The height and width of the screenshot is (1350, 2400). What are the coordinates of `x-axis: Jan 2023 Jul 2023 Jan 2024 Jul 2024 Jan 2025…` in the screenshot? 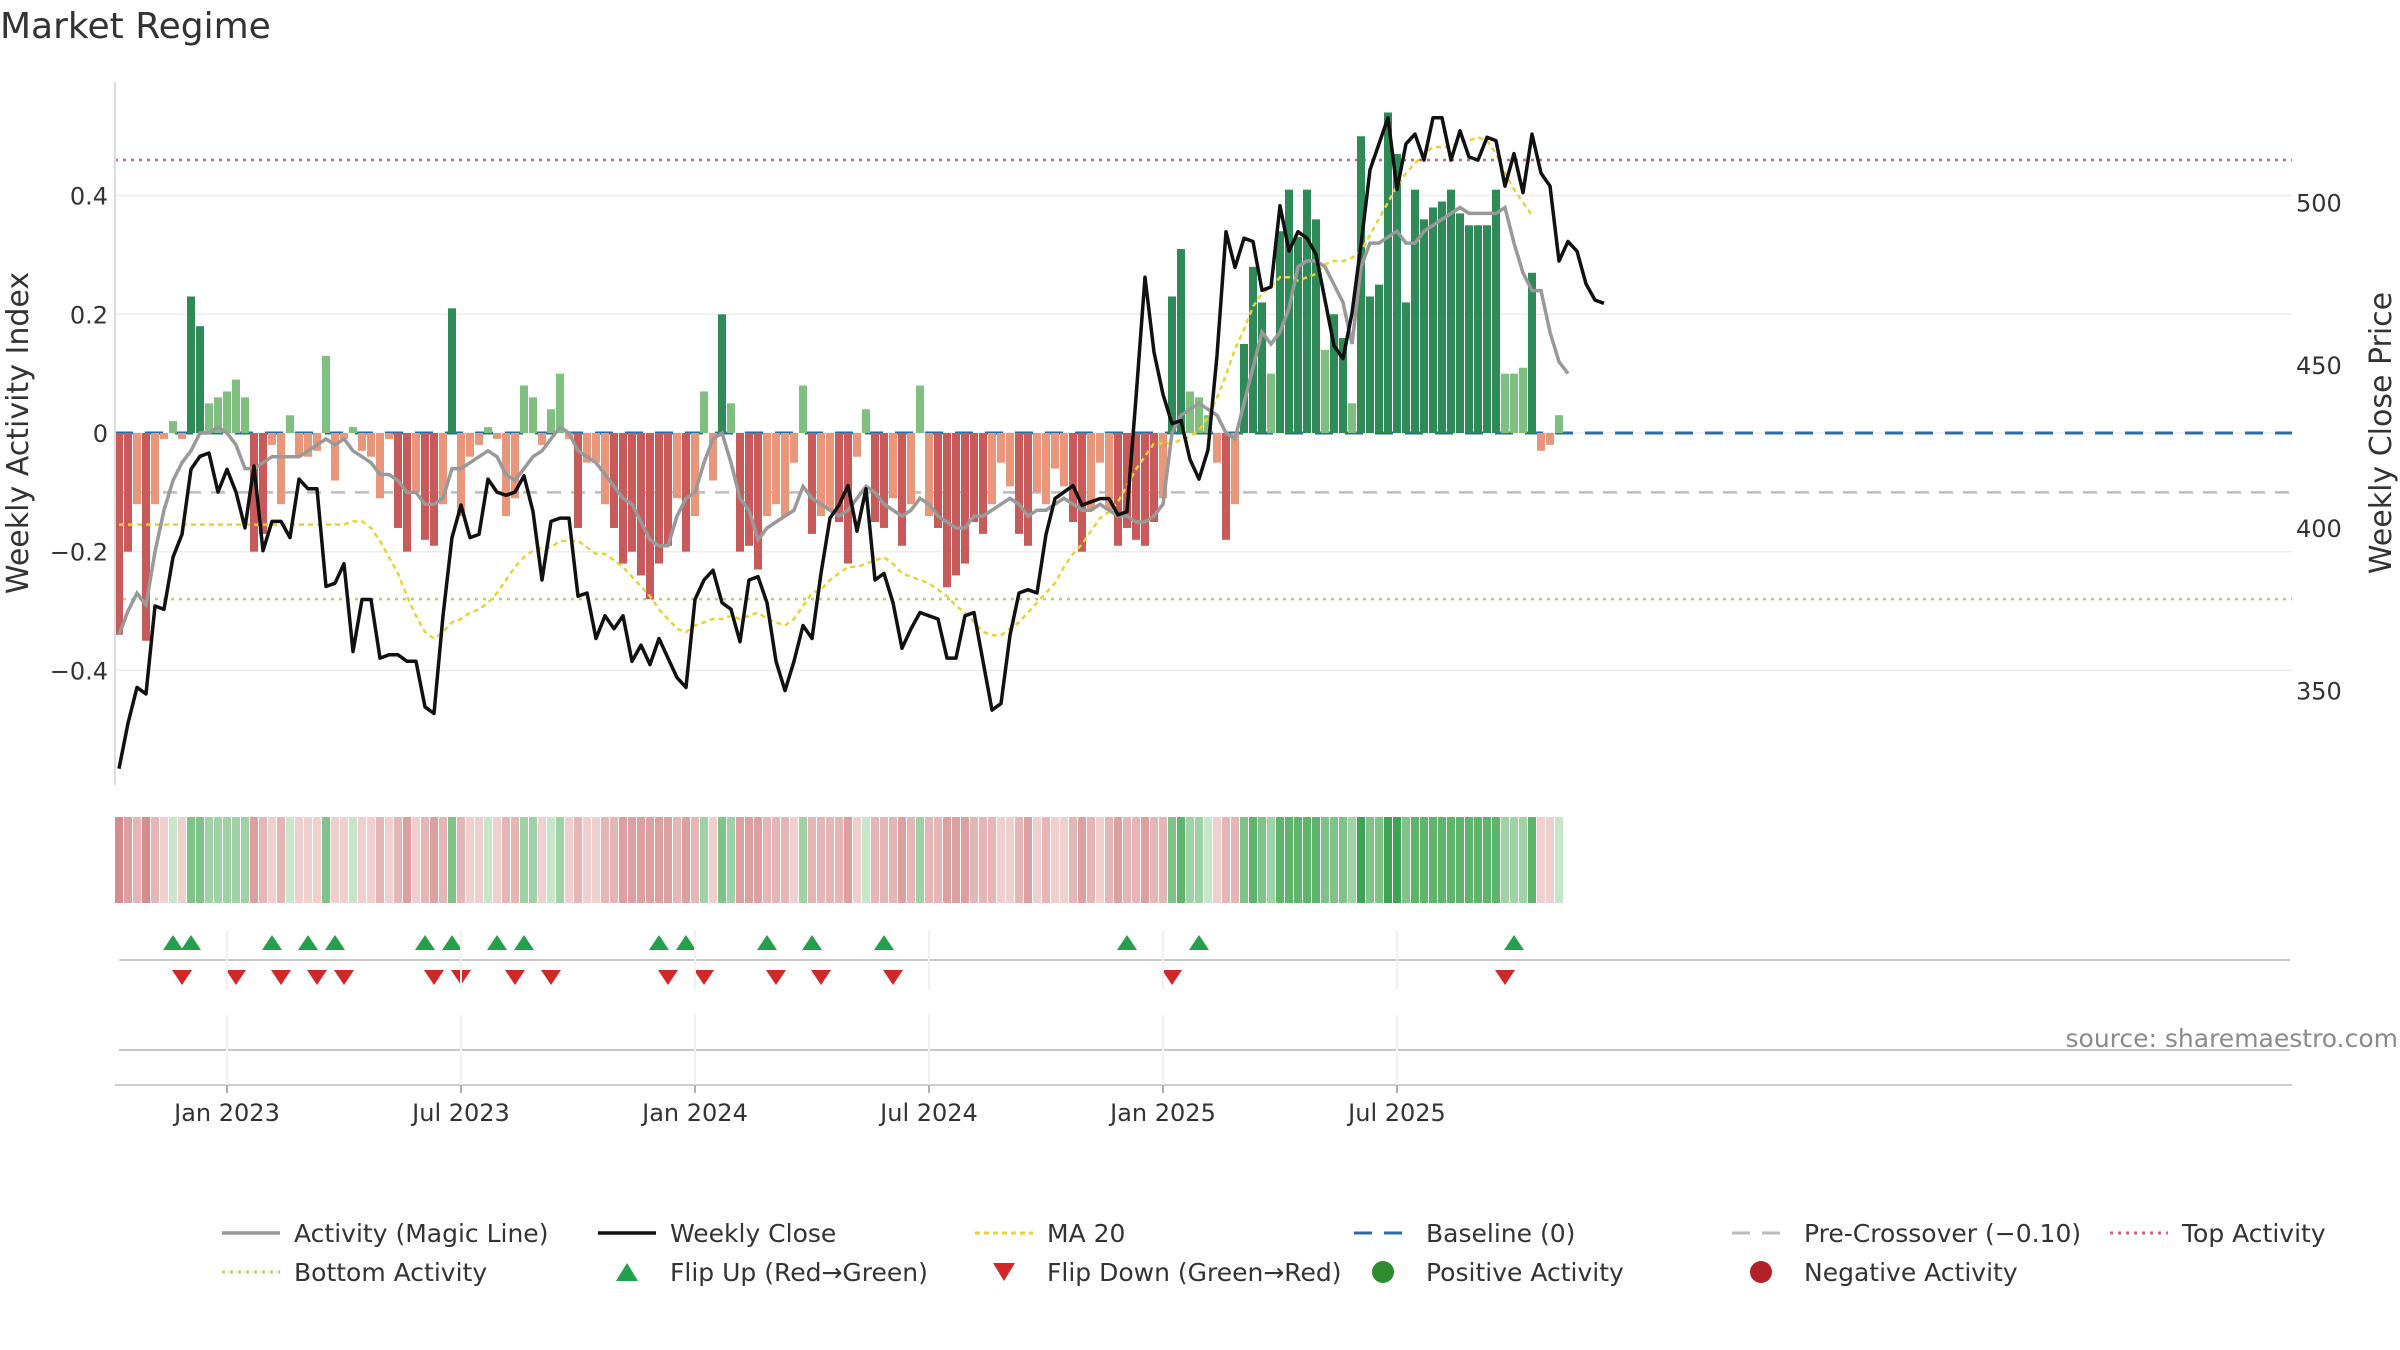 It's located at (1203, 1028).